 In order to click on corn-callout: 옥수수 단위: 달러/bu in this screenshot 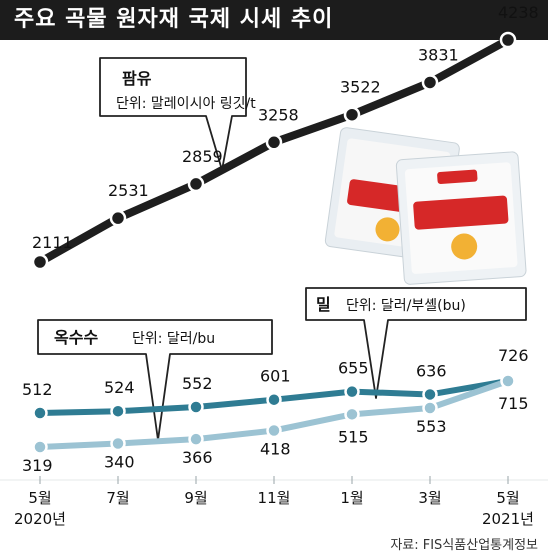, I will do `click(155, 380)`.